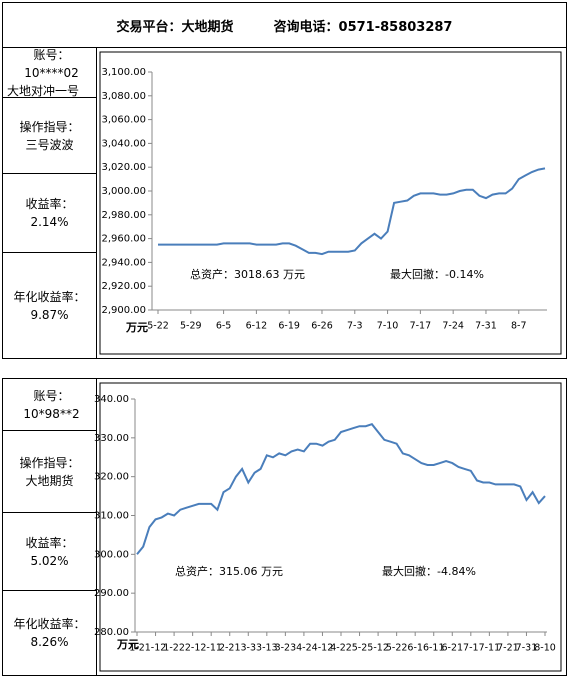 The height and width of the screenshot is (677, 570). What do you see at coordinates (519, 326) in the screenshot?
I see `x-tick-label: 8-7` at bounding box center [519, 326].